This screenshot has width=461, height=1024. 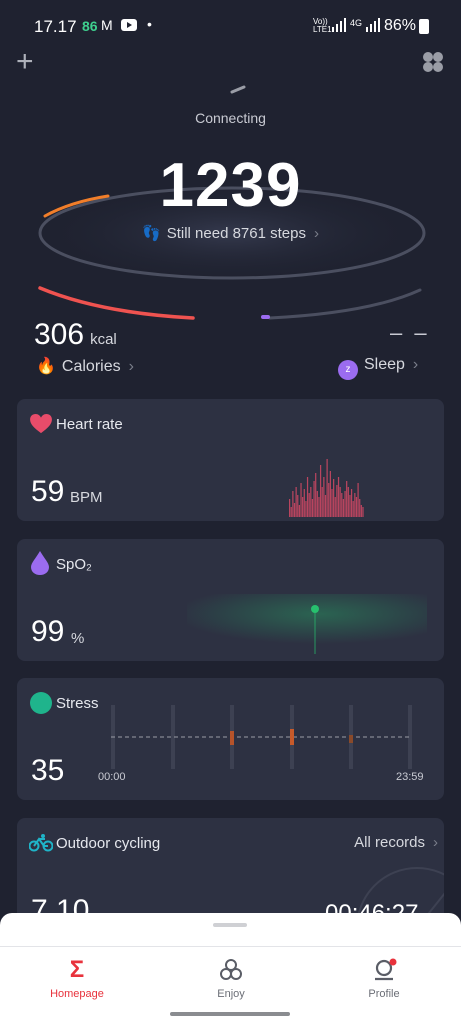 What do you see at coordinates (91, 366) in the screenshot?
I see `calories-label: Calories` at bounding box center [91, 366].